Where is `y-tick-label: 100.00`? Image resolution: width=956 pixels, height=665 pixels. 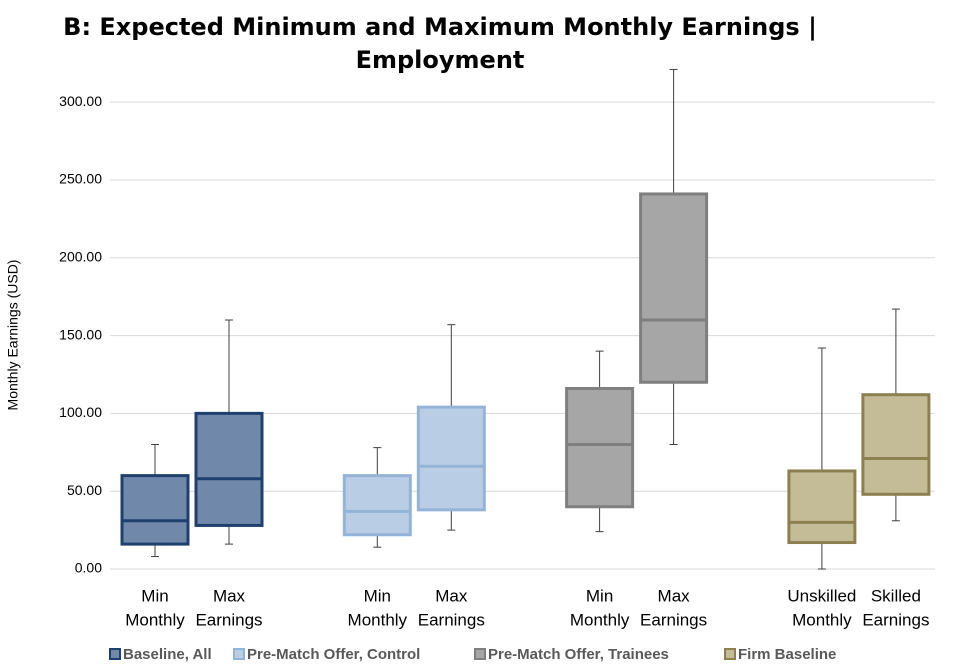
y-tick-label: 100.00 is located at coordinates (80, 412).